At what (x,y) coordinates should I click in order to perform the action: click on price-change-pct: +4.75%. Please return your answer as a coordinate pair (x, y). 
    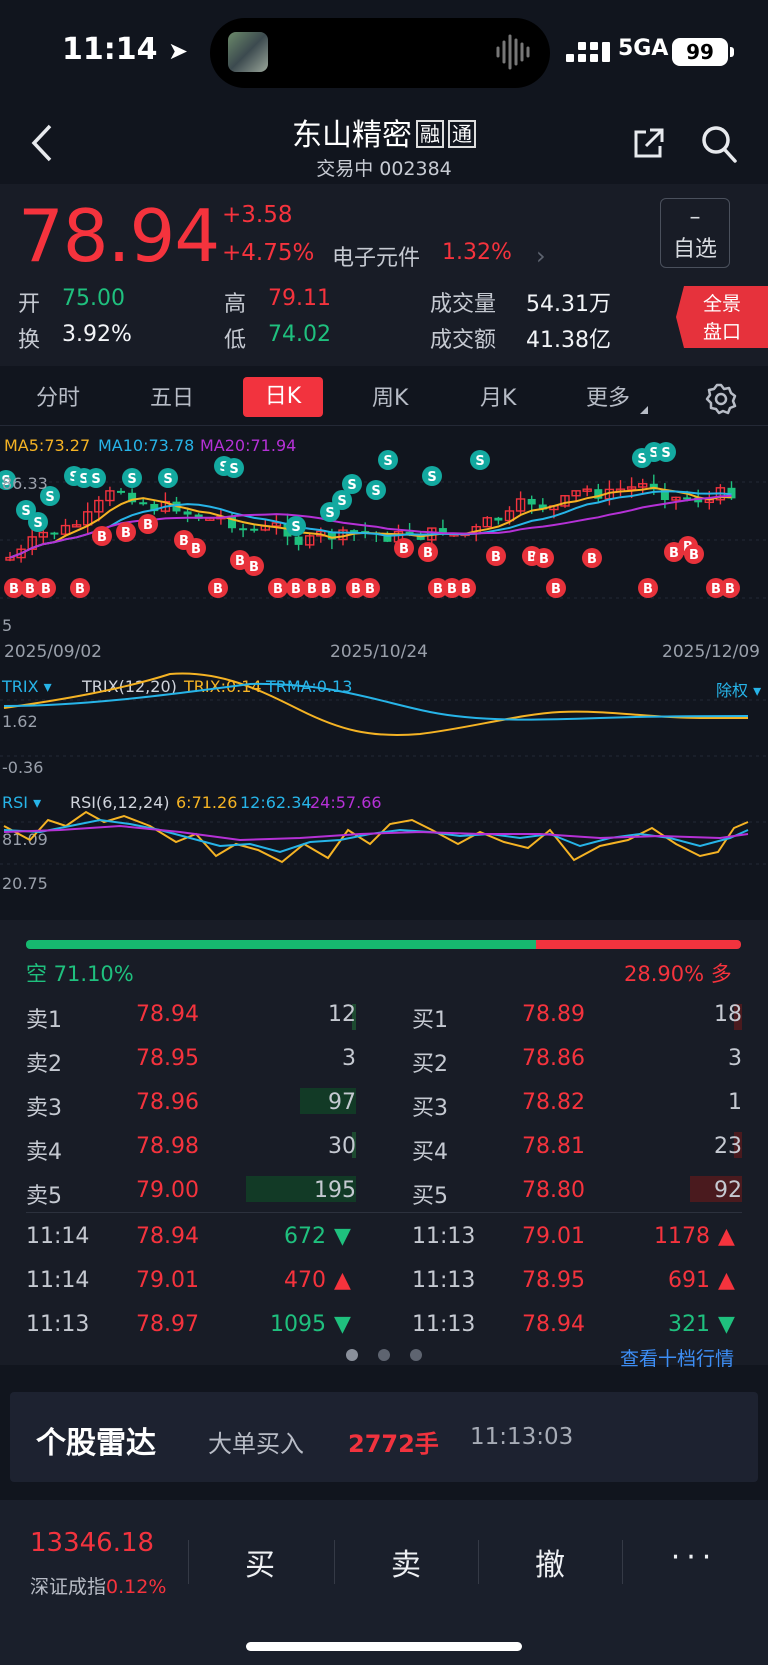
    Looking at the image, I should click on (268, 253).